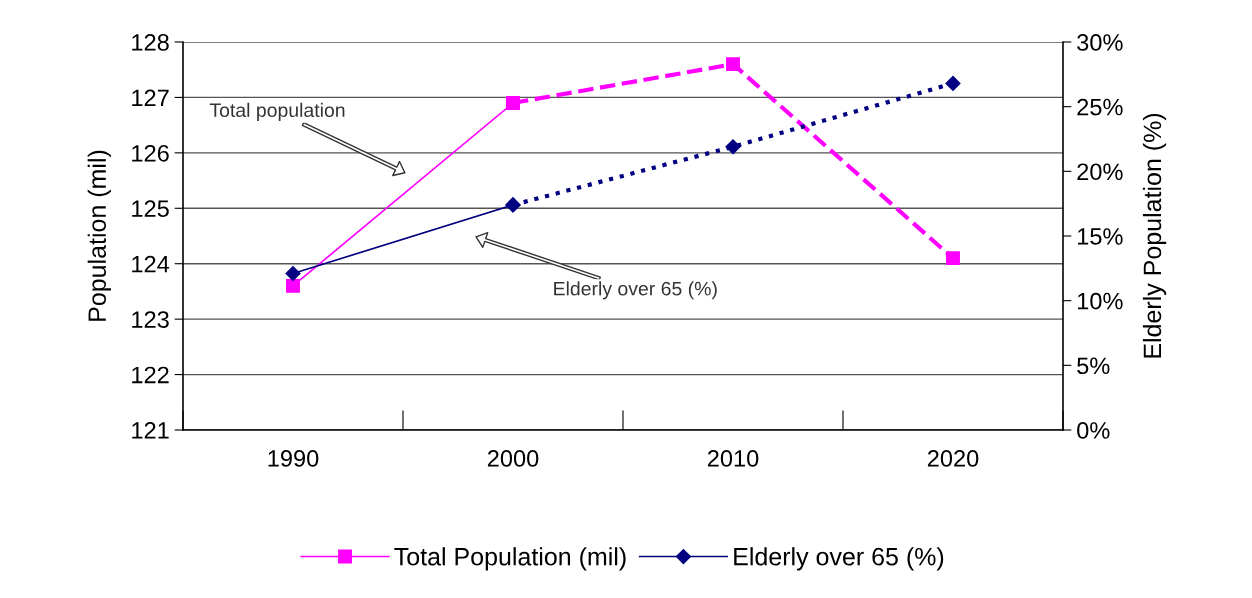 The image size is (1252, 598). What do you see at coordinates (1100, 172) in the screenshot?
I see `y2-tick-label: 20%` at bounding box center [1100, 172].